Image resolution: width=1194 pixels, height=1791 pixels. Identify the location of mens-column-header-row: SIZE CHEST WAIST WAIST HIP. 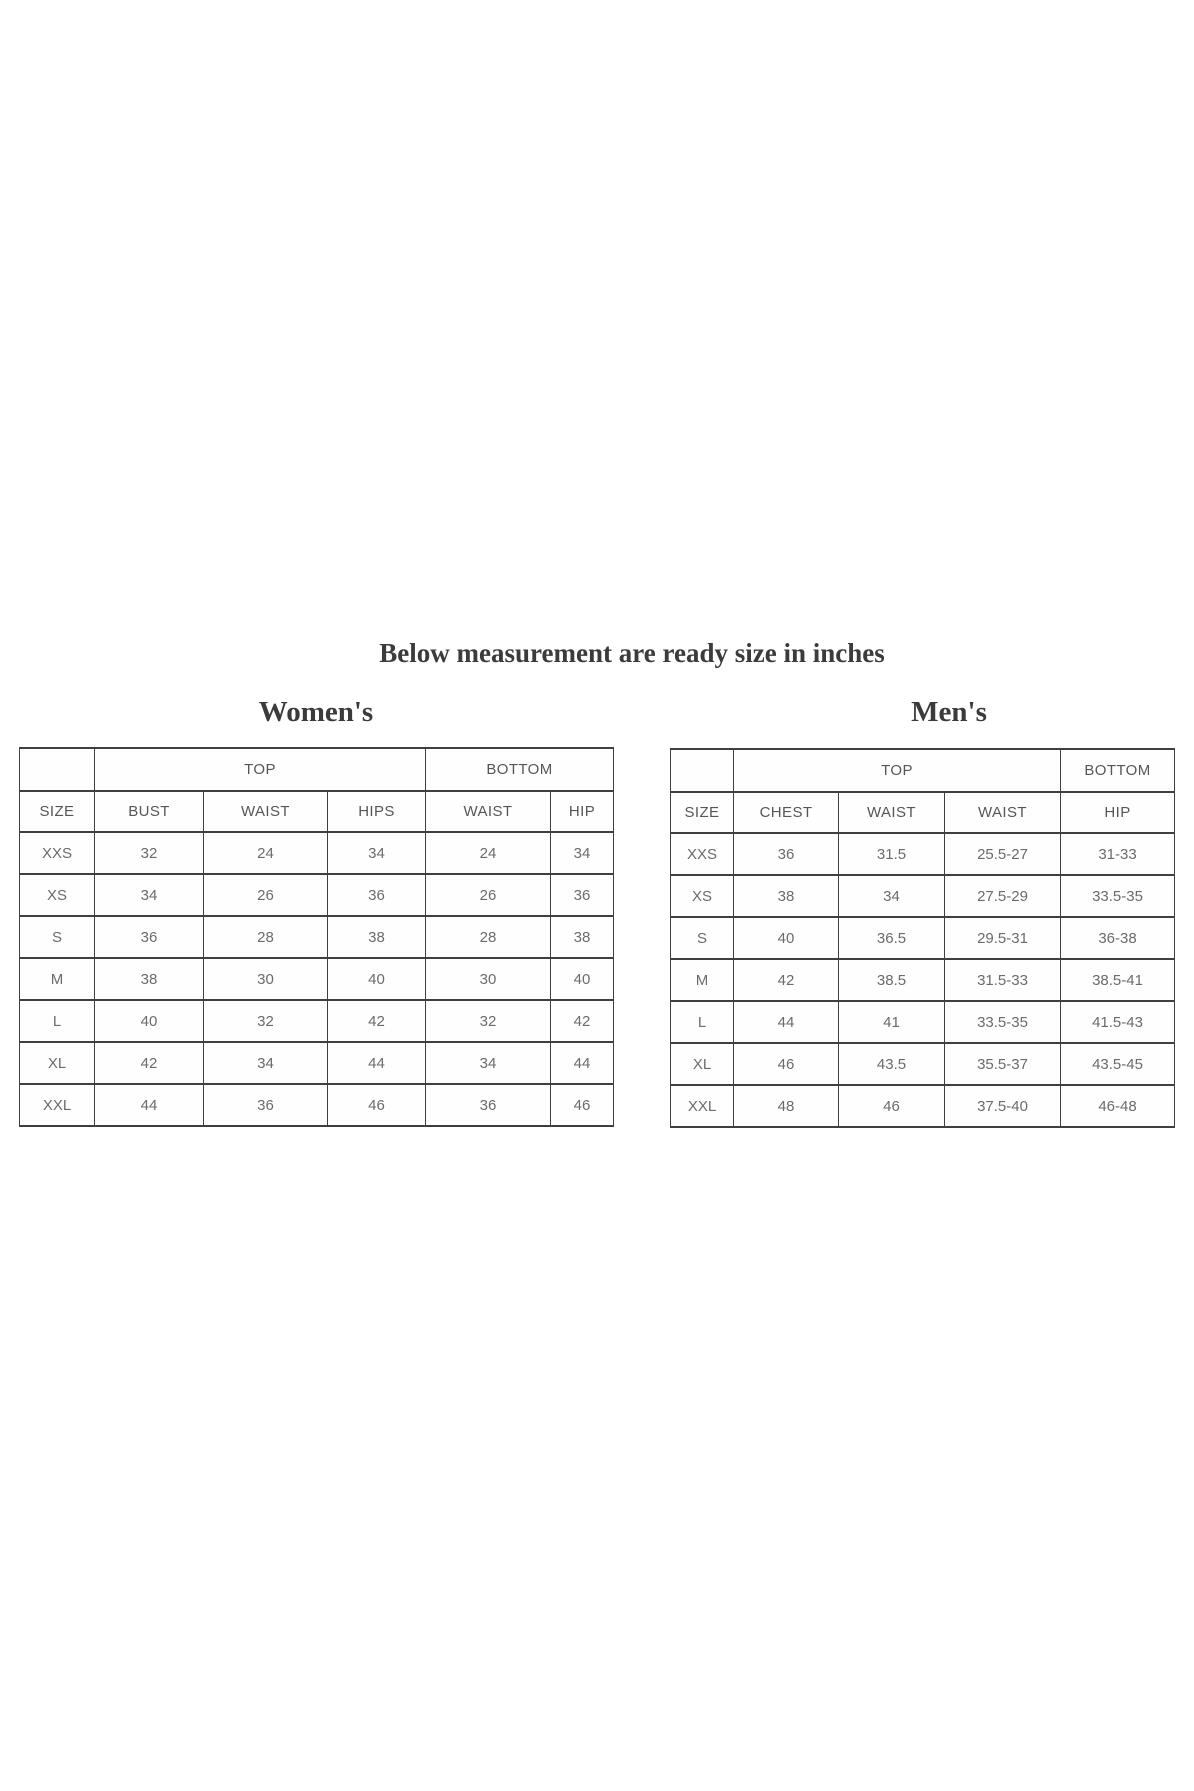
(922, 812).